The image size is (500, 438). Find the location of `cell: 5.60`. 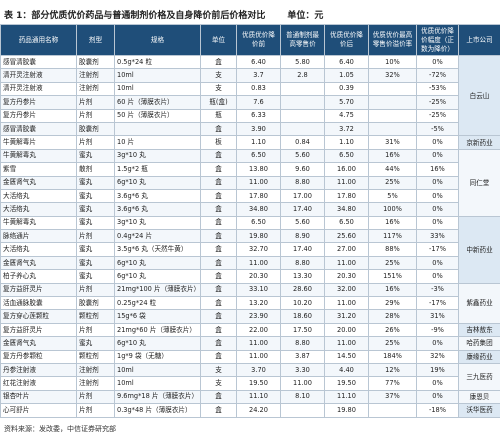

cell: 5.60 is located at coordinates (302, 223).